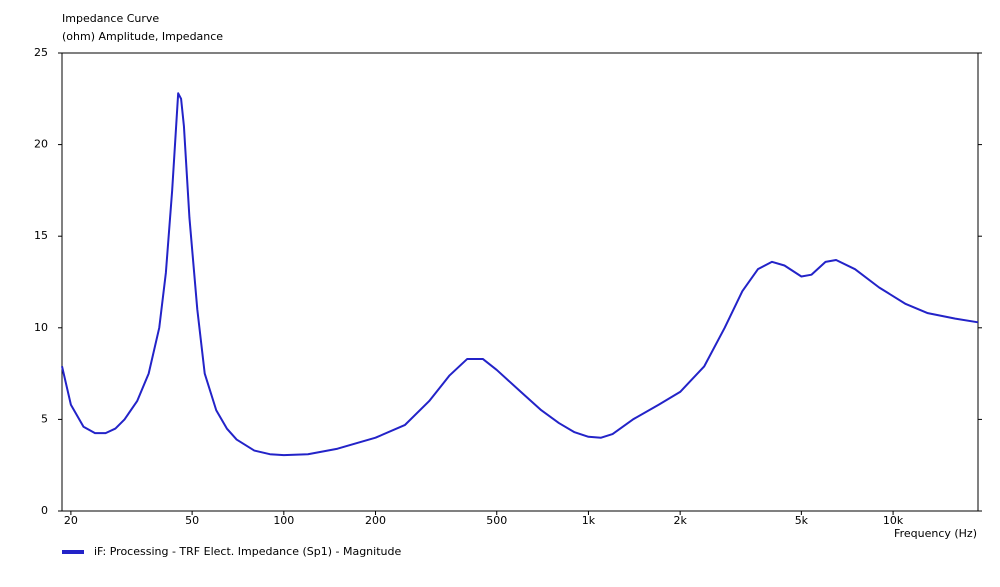 This screenshot has width=1000, height=587. What do you see at coordinates (935, 533) in the screenshot?
I see `x-axis-label: Frequency (Hz)` at bounding box center [935, 533].